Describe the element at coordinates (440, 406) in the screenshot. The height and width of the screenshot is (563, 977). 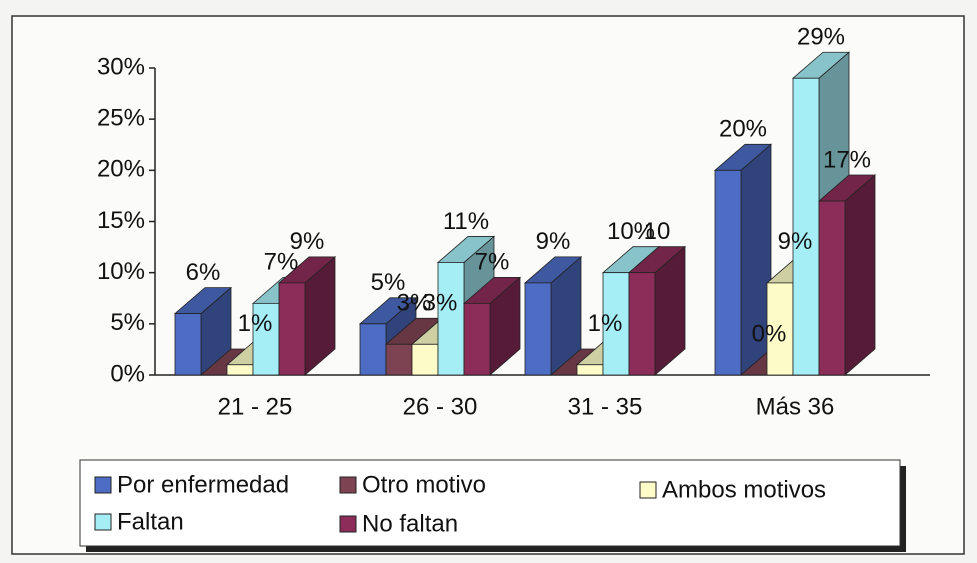
I see `x-tick-label: 26 - 30` at that location.